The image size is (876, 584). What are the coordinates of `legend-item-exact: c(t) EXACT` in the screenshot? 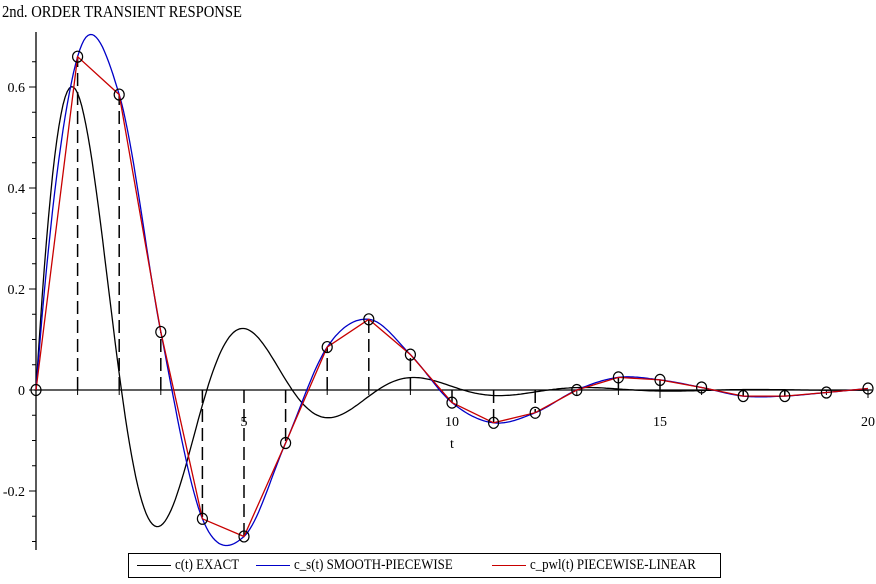 It's located at (184, 565).